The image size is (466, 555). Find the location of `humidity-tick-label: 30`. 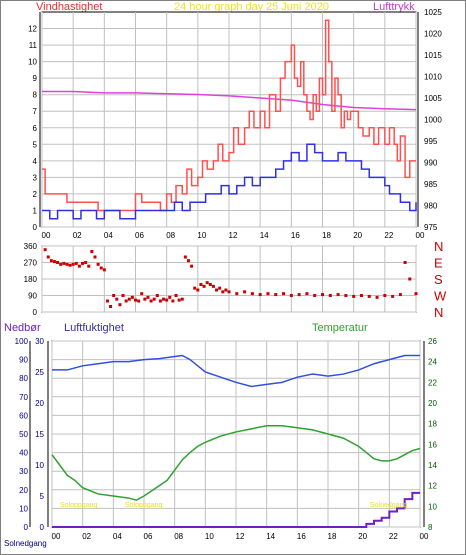

humidity-tick-label: 30 is located at coordinates (39, 341).